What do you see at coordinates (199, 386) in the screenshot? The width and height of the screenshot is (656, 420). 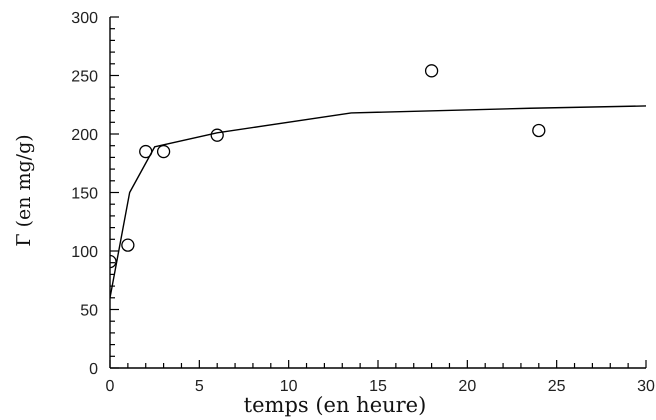 I see `x-tick-label: 5` at bounding box center [199, 386].